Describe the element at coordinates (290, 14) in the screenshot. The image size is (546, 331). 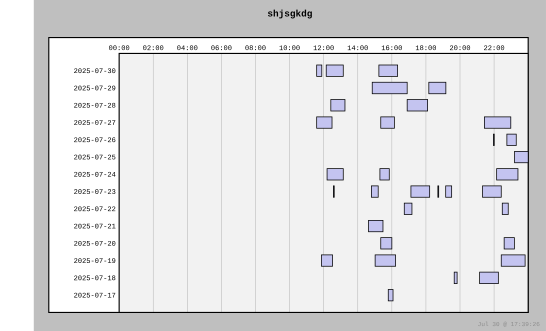
I see `chart-title: shjsgkdg` at that location.